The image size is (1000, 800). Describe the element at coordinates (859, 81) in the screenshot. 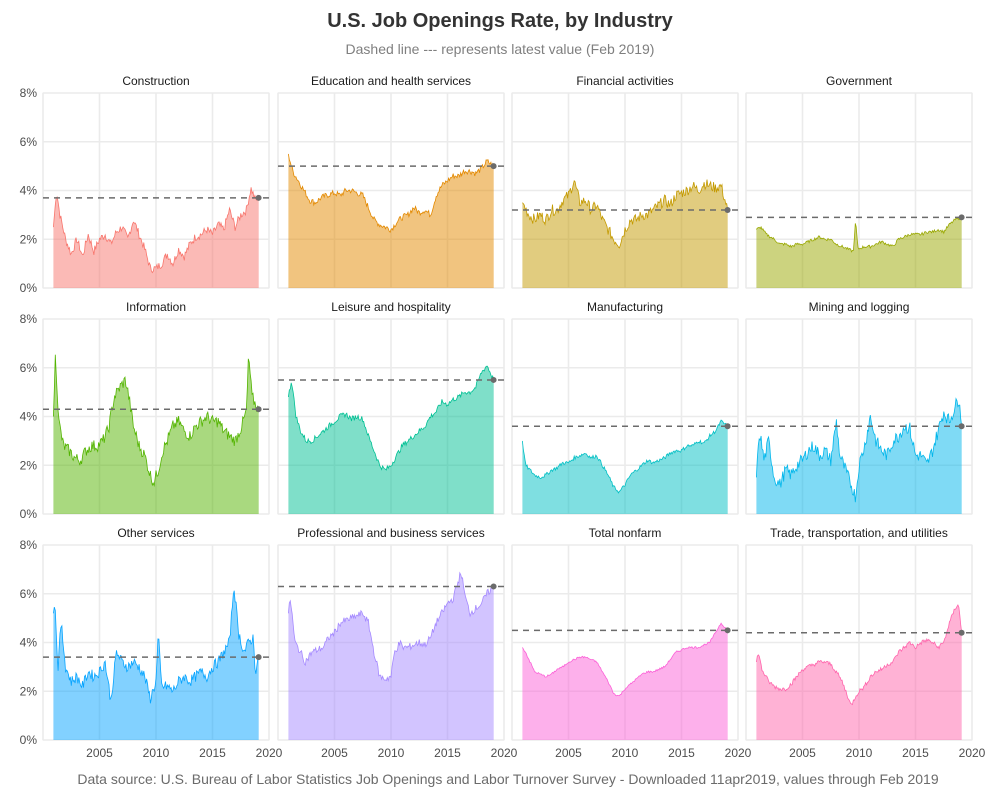

I see `facet-label: Government` at that location.